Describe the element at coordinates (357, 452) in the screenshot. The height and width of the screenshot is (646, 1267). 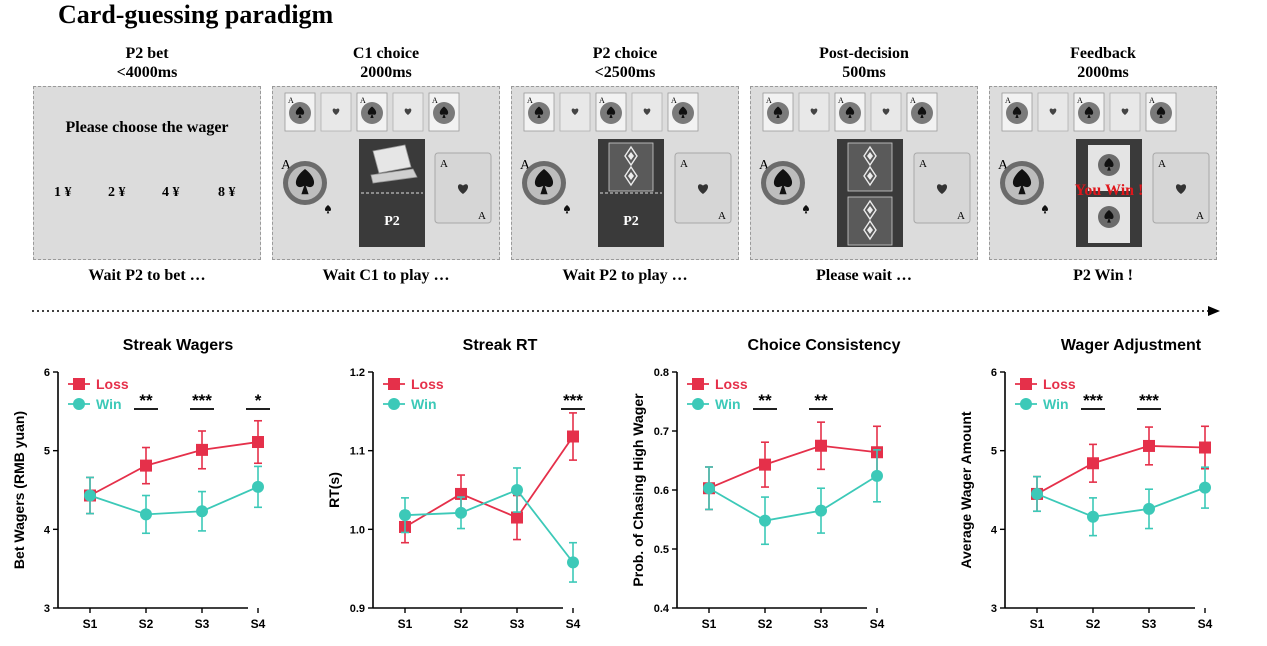
I see `y-tick-label: 1.1` at that location.